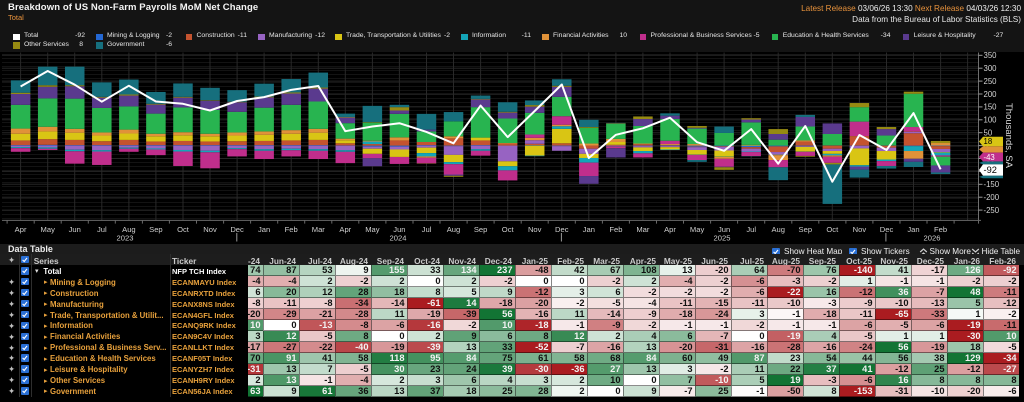  I want to click on svg-text: 250, so click(991, 81).